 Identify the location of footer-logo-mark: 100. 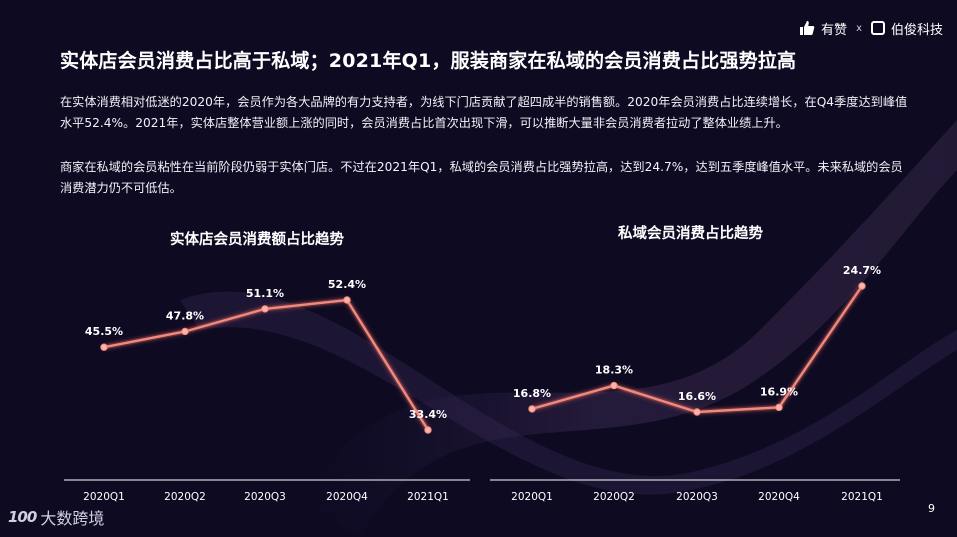
(22, 517).